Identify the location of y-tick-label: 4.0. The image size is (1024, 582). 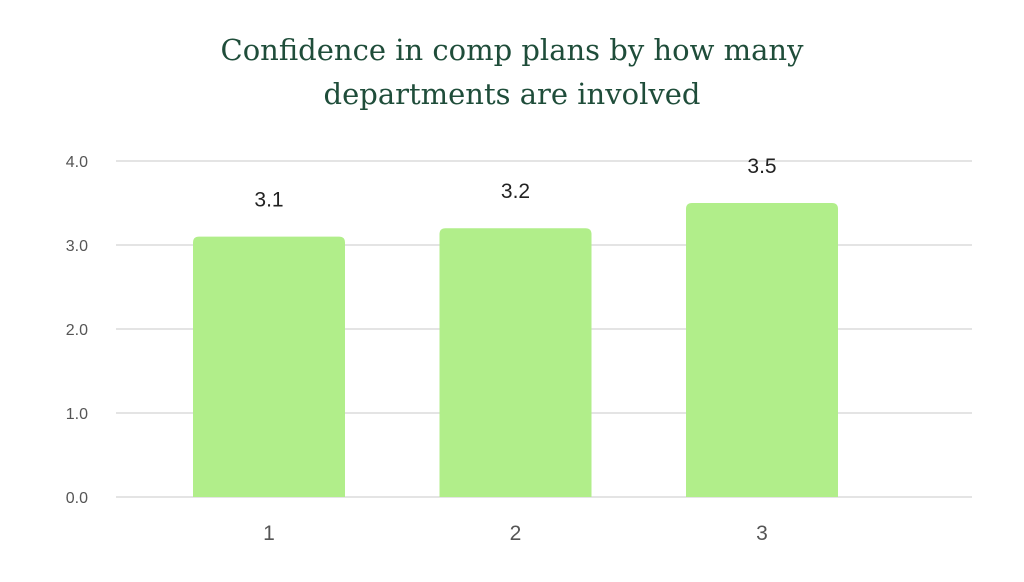
(77, 162).